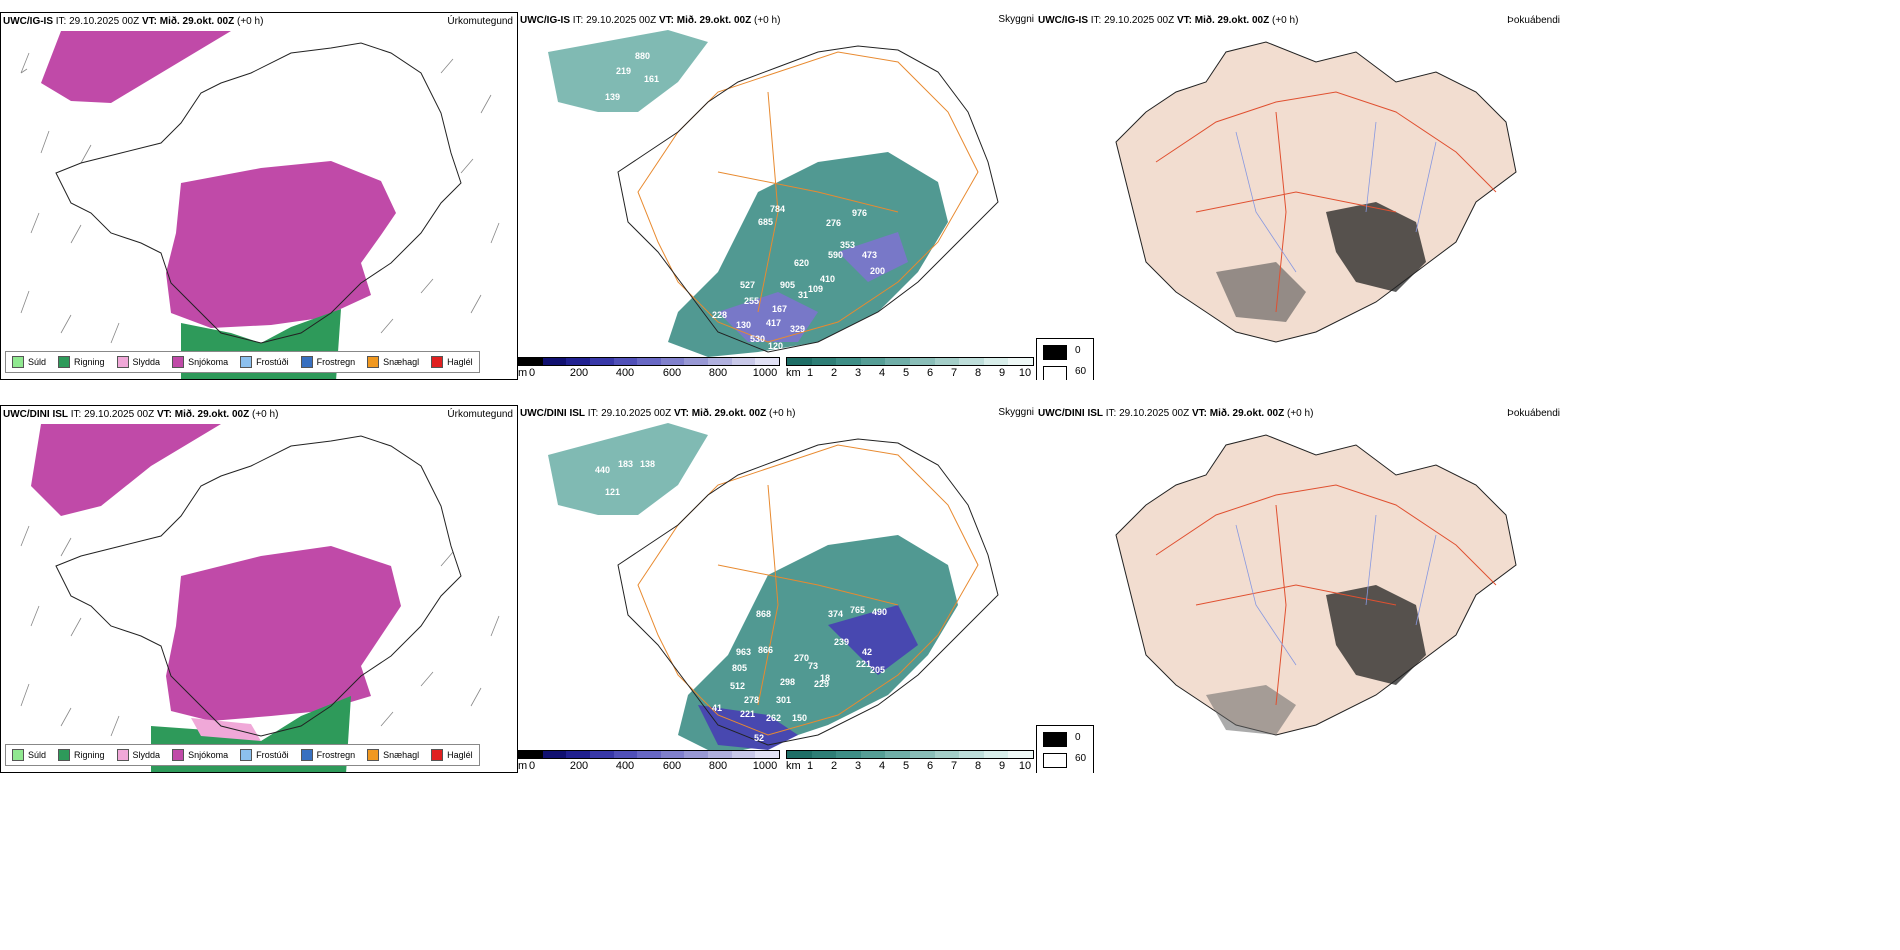 The width and height of the screenshot is (1900, 950). I want to click on cloud-base-label: 866, so click(765, 650).